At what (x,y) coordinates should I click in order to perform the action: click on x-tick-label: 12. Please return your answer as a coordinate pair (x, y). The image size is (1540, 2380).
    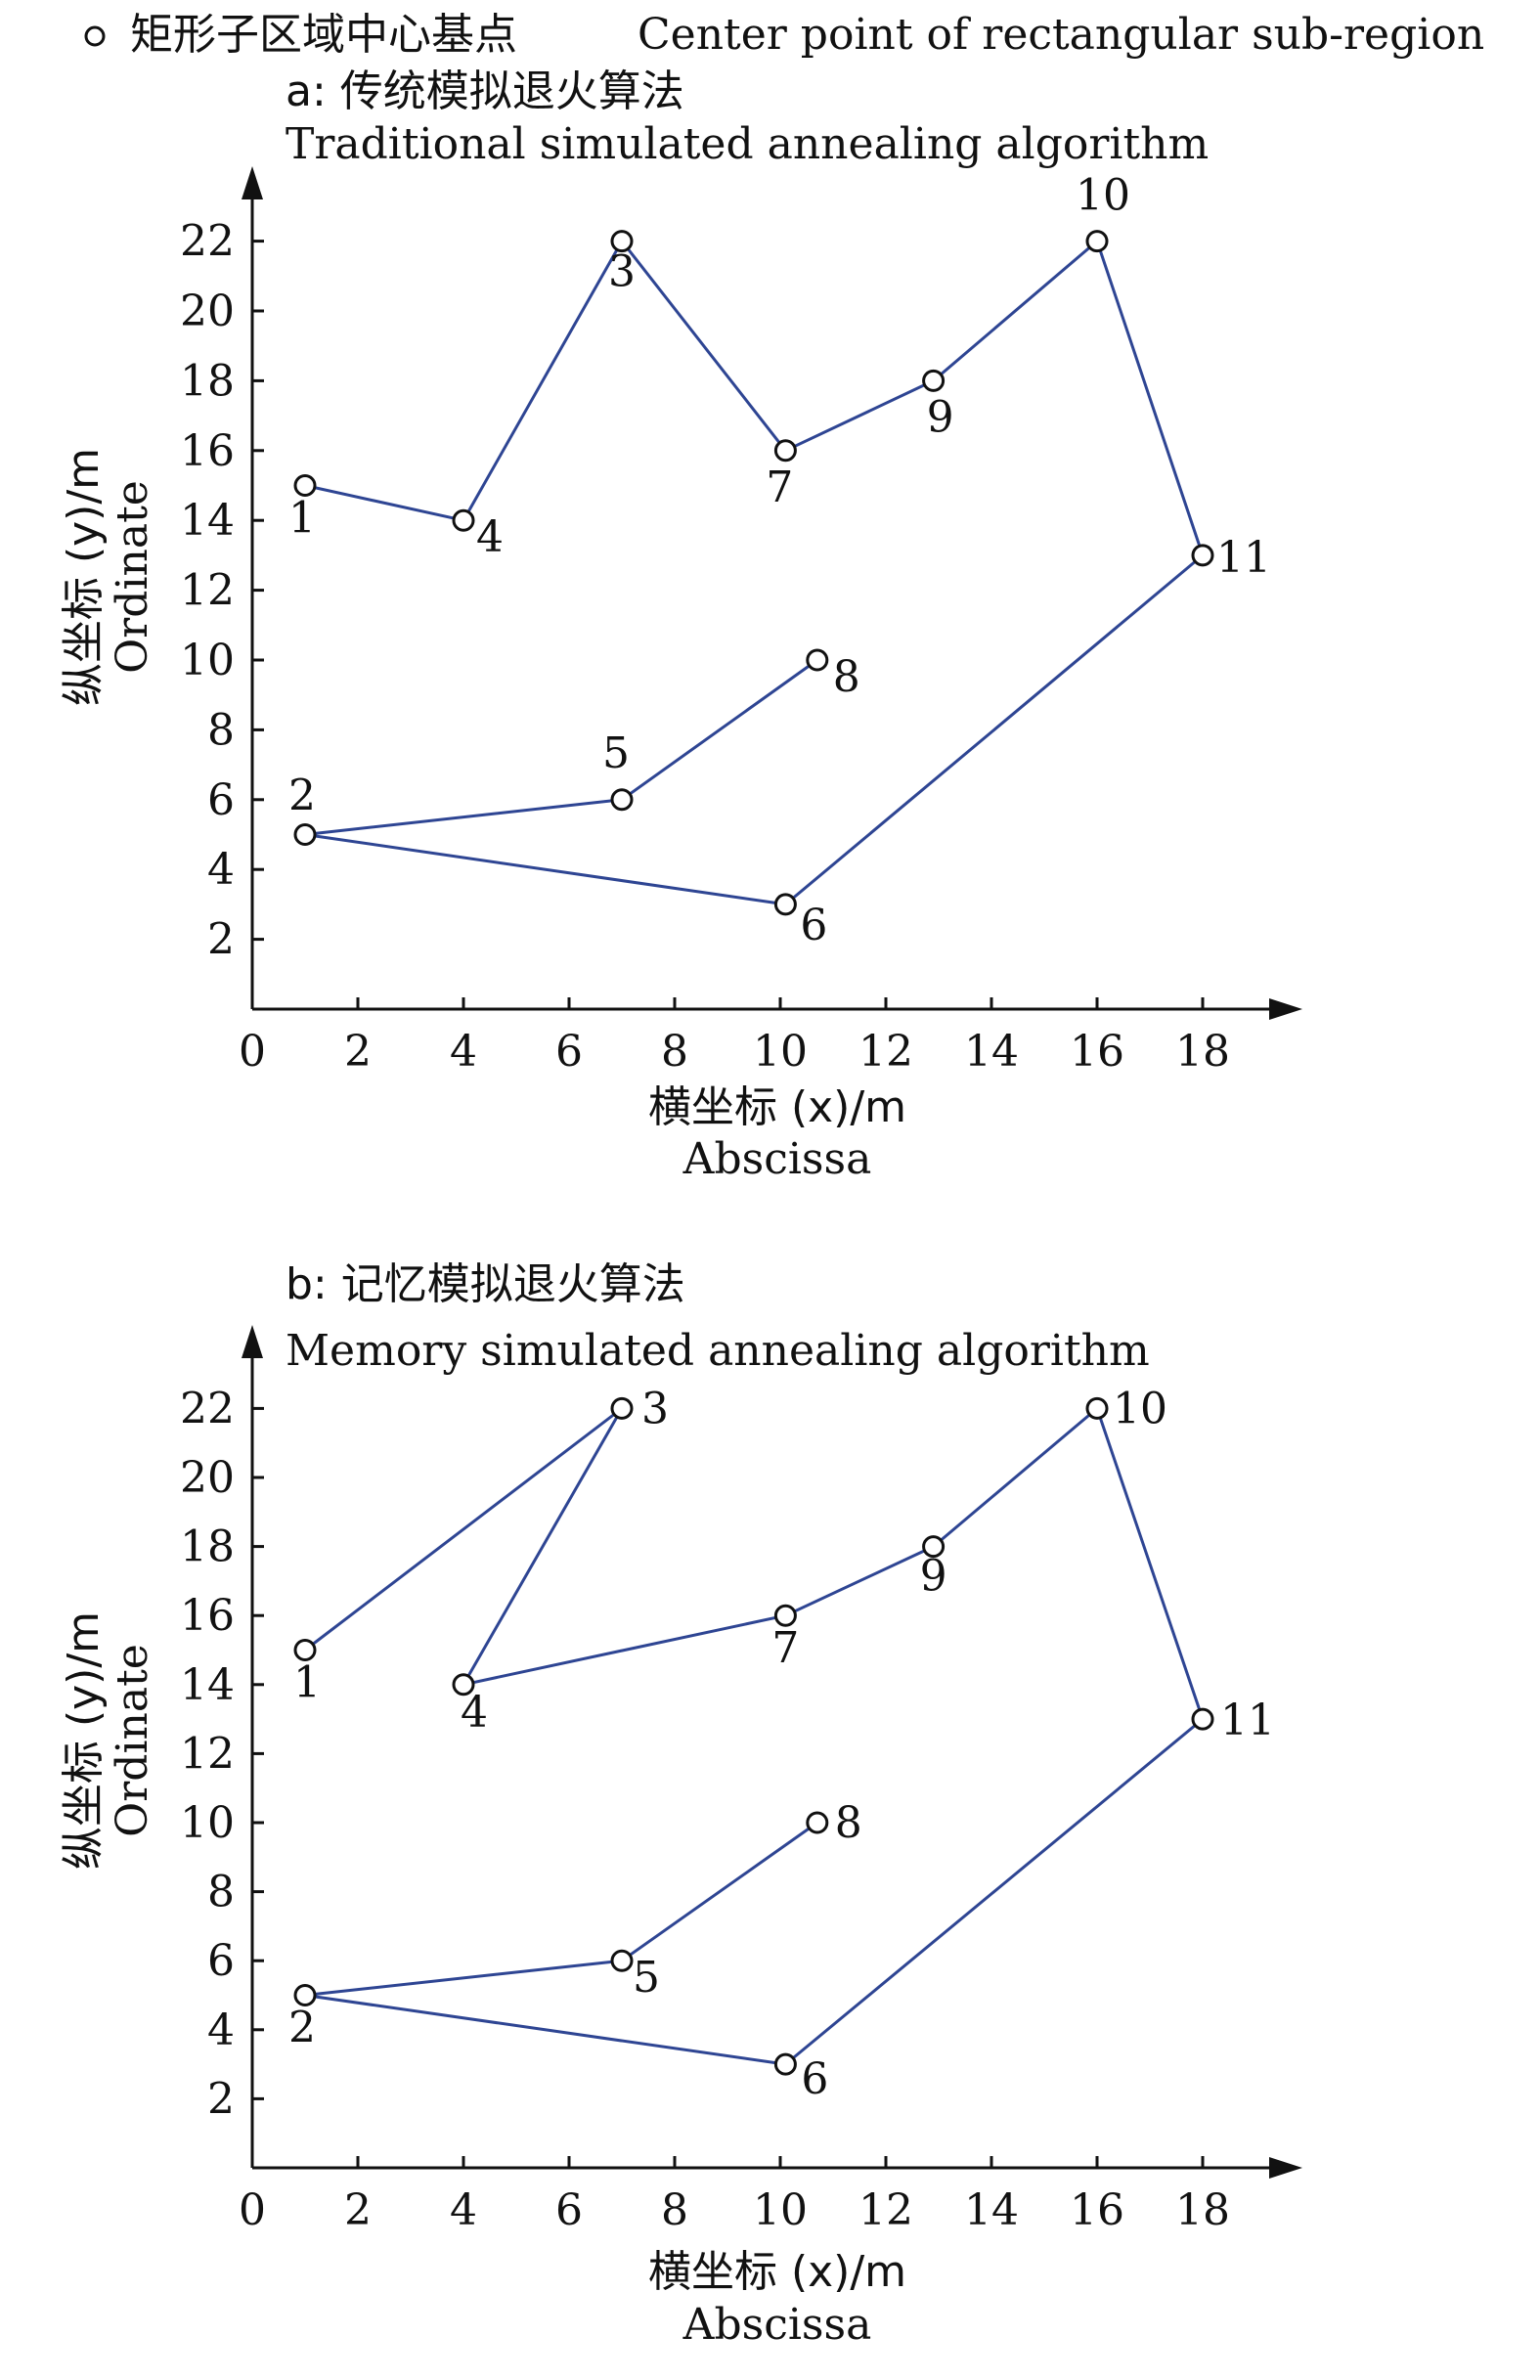
    Looking at the image, I should click on (885, 2210).